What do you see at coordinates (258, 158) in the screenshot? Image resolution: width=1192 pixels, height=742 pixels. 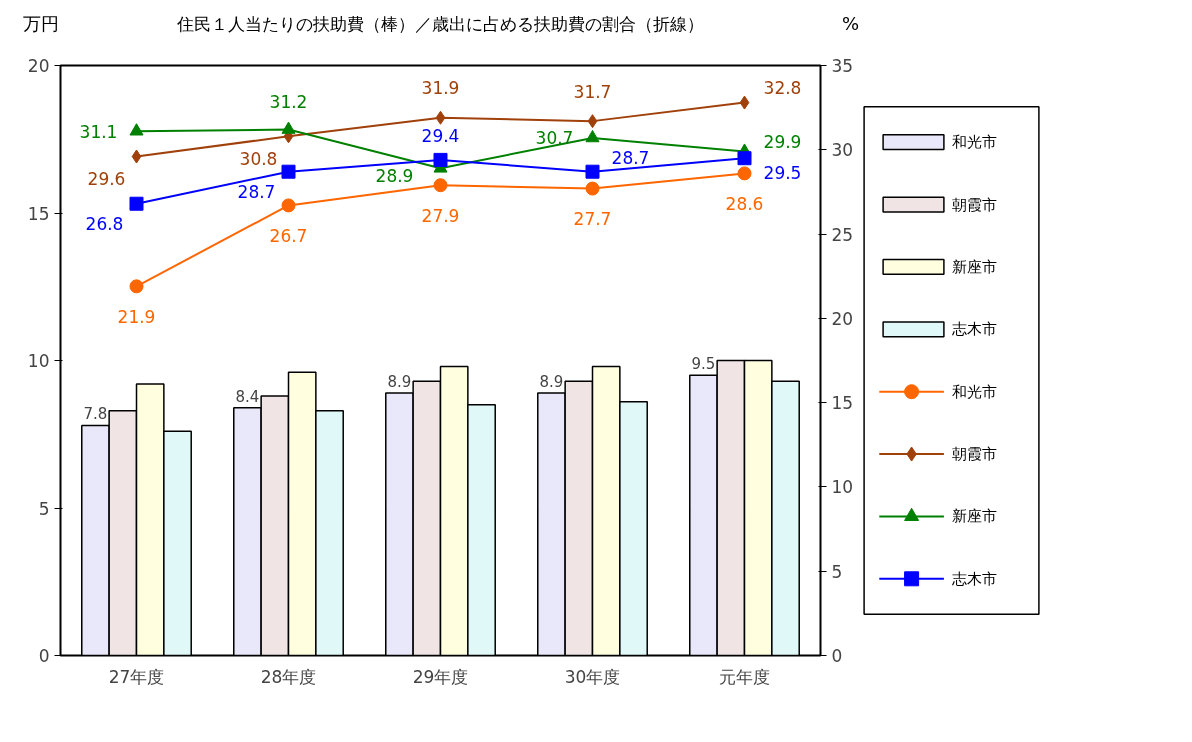 I see `data-label: 30.8` at bounding box center [258, 158].